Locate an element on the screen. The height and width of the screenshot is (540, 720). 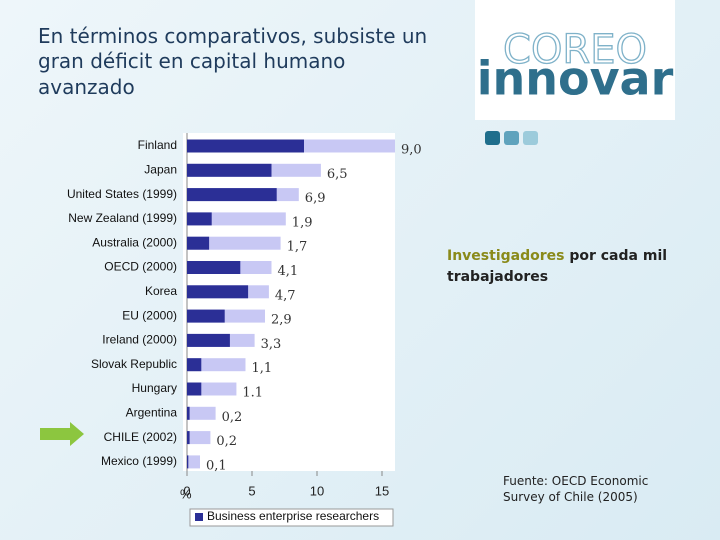
legend-swatch is located at coordinates (199, 517).